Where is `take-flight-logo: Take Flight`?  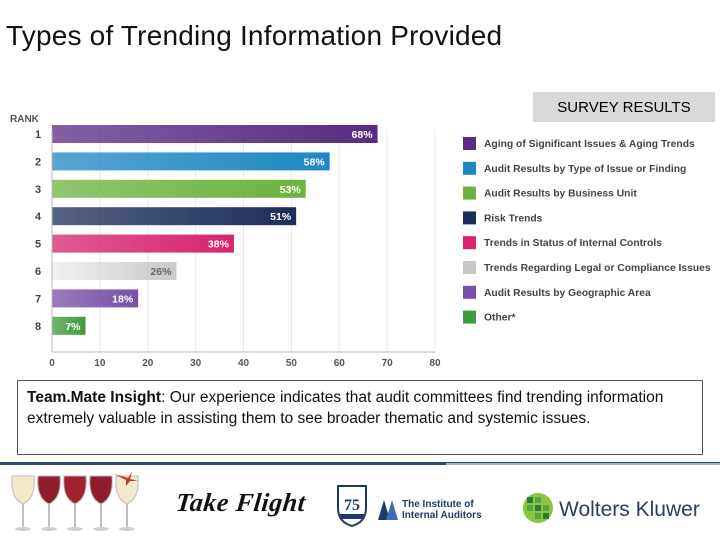 take-flight-logo: Take Flight is located at coordinates (241, 502).